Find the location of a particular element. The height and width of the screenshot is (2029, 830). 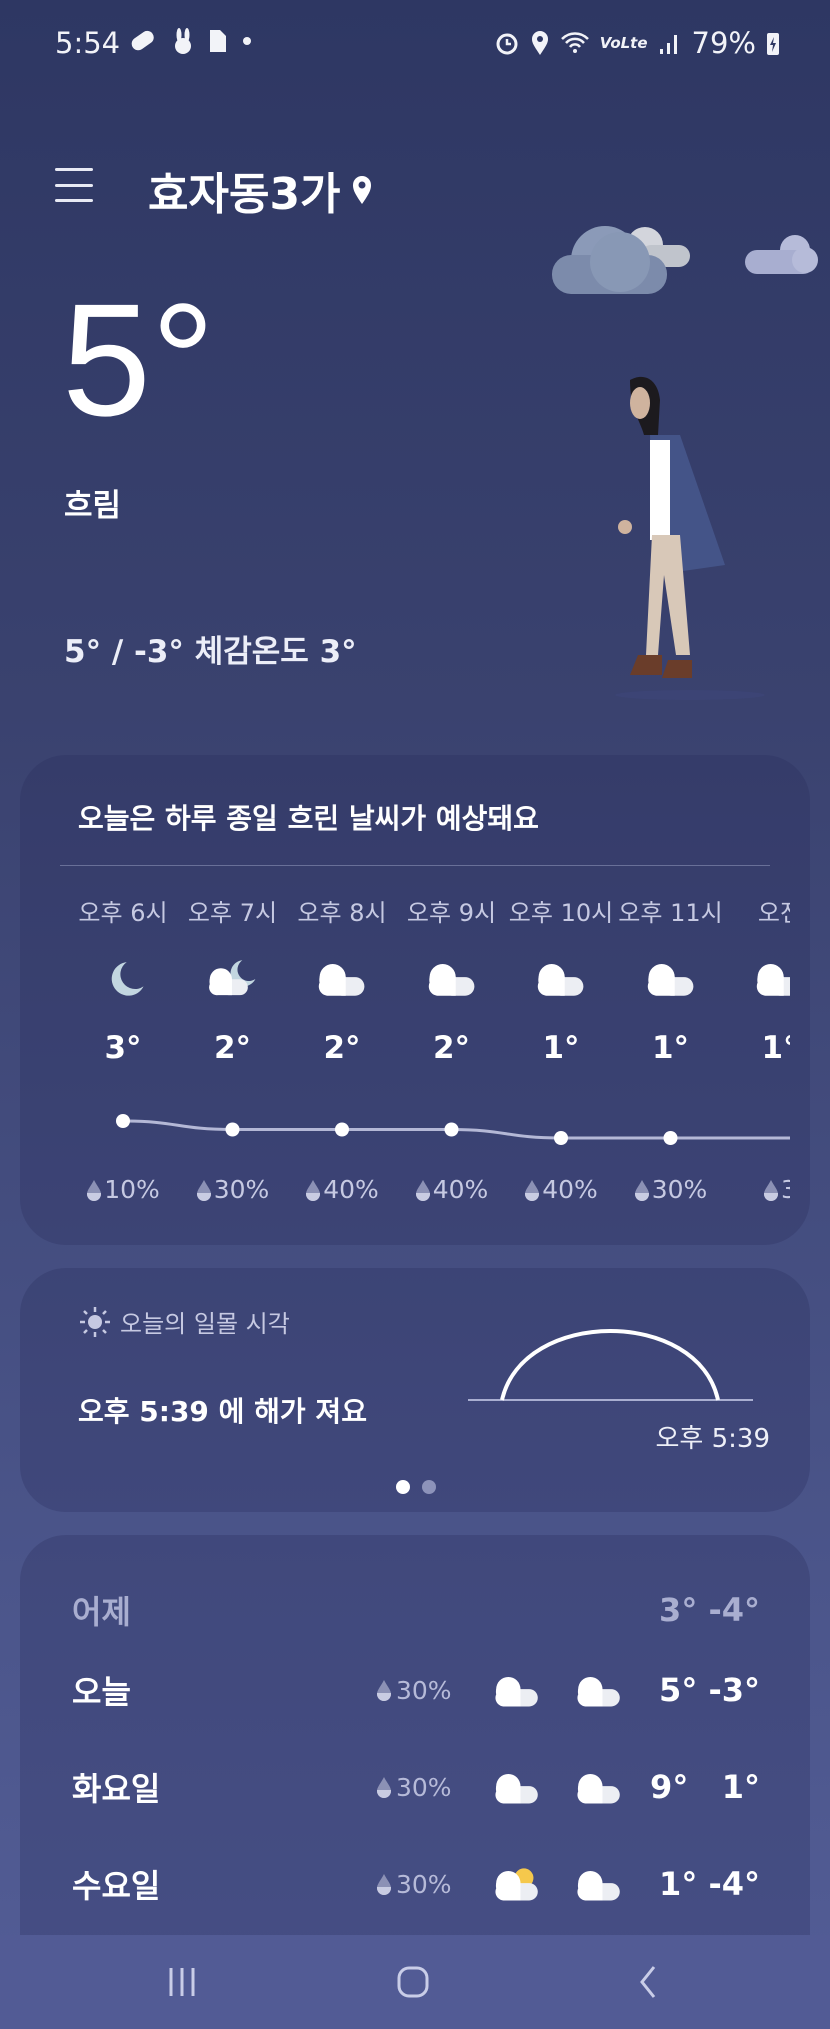

dot-icon is located at coordinates (247, 41).